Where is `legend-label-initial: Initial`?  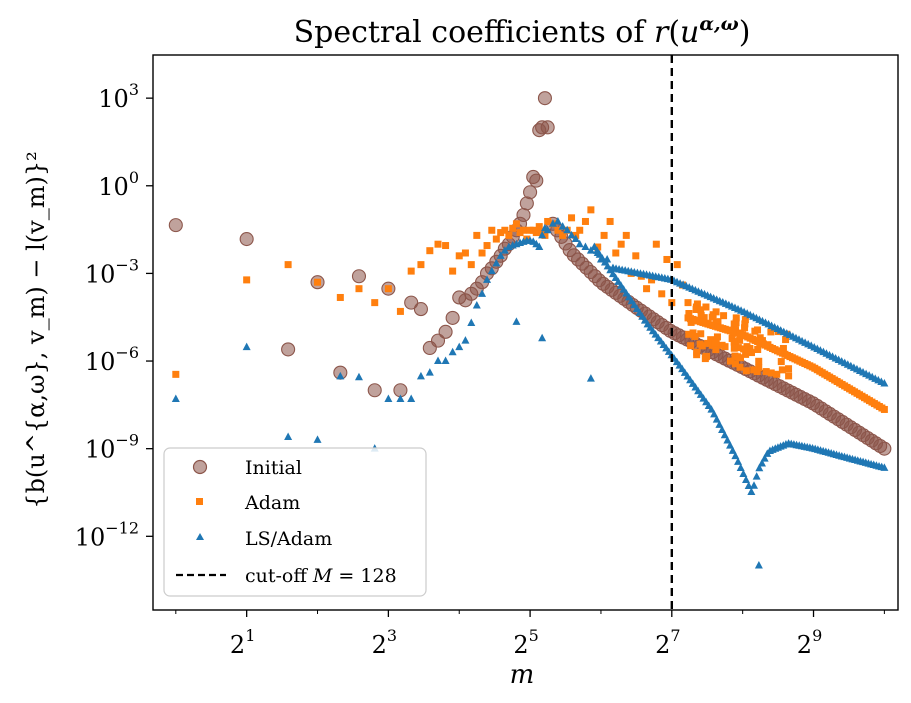
legend-label-initial: Initial is located at coordinates (273, 468).